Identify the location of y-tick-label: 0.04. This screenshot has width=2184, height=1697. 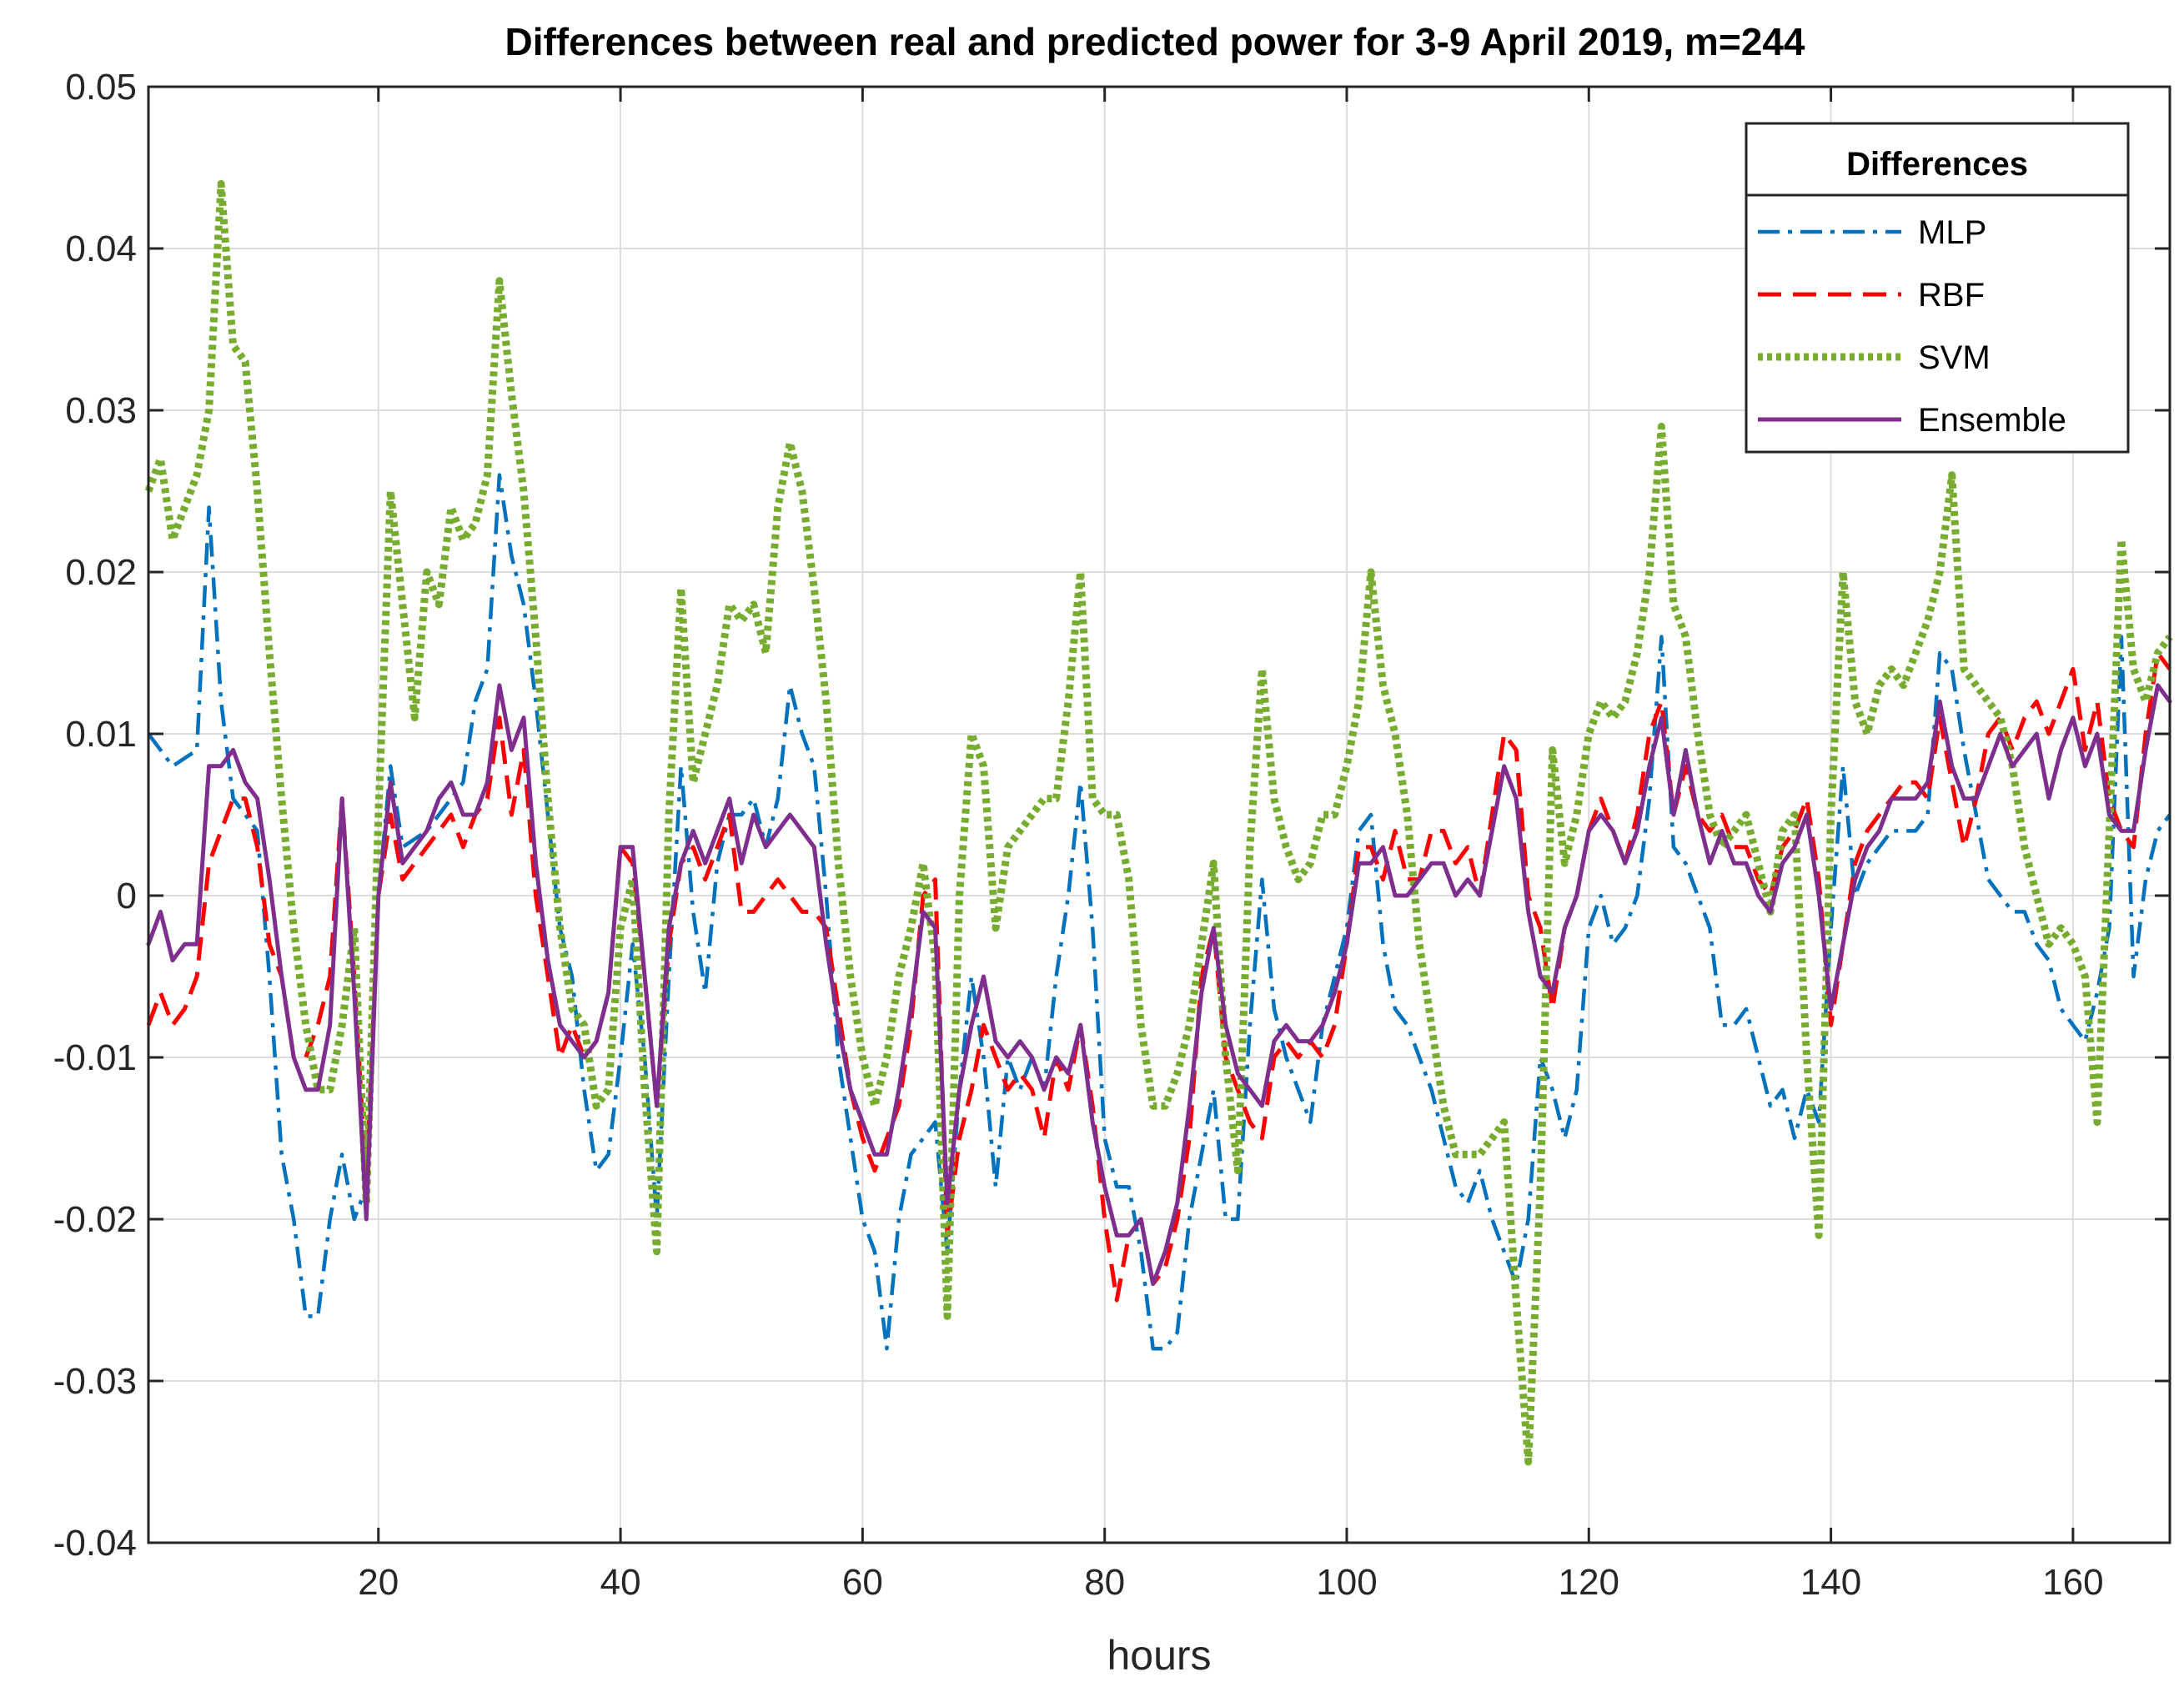
(101, 248).